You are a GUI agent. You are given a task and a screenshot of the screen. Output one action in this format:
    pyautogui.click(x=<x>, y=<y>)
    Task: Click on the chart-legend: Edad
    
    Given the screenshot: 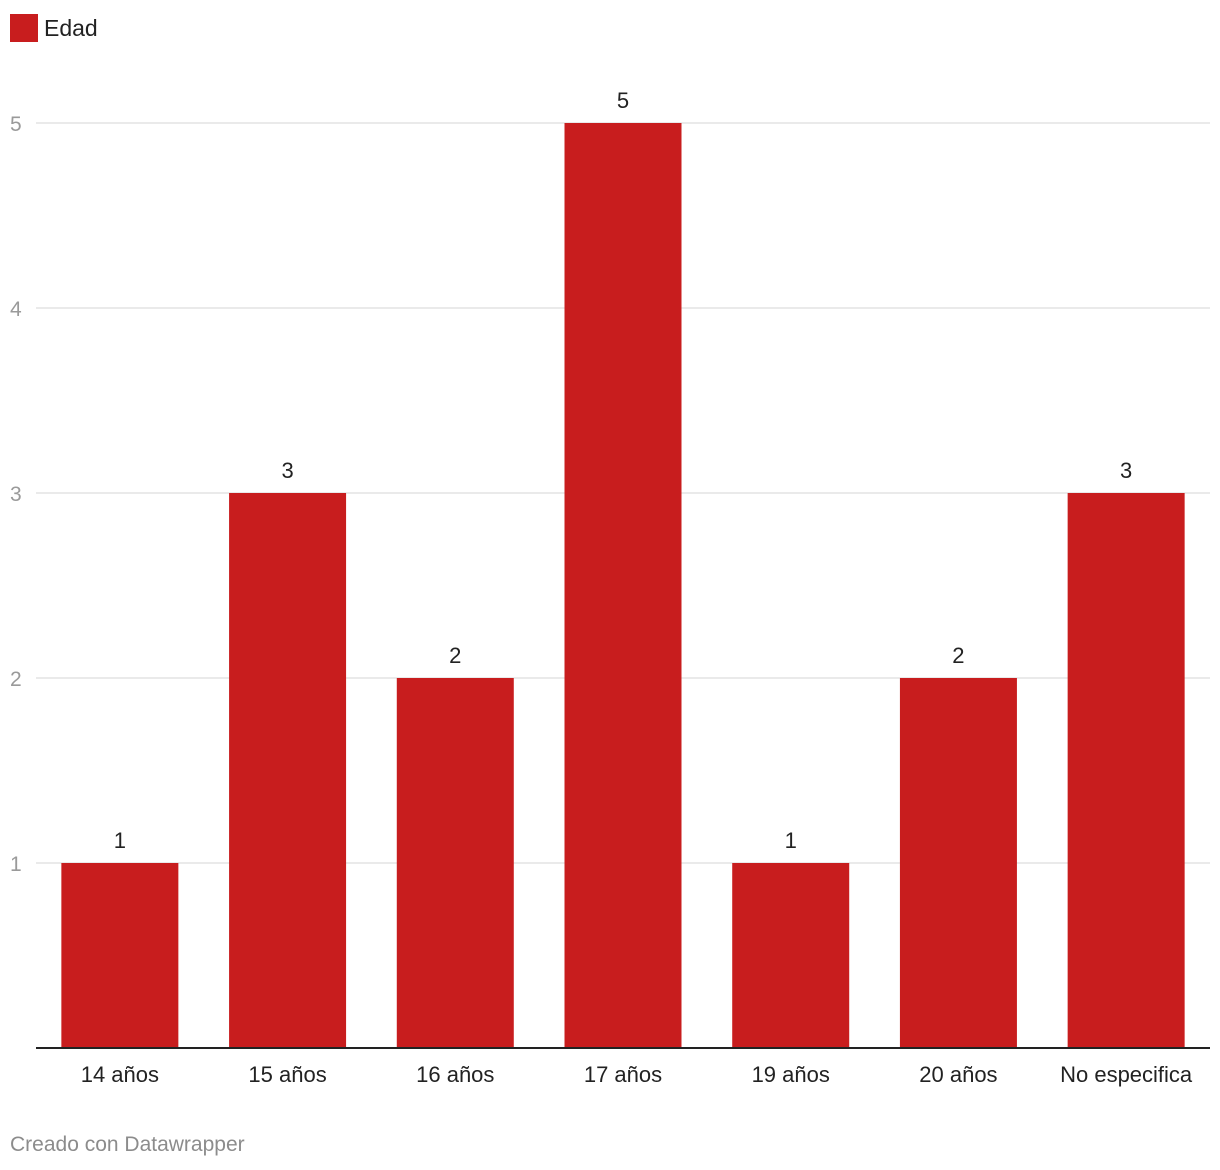 What is the action you would take?
    pyautogui.click(x=54, y=28)
    